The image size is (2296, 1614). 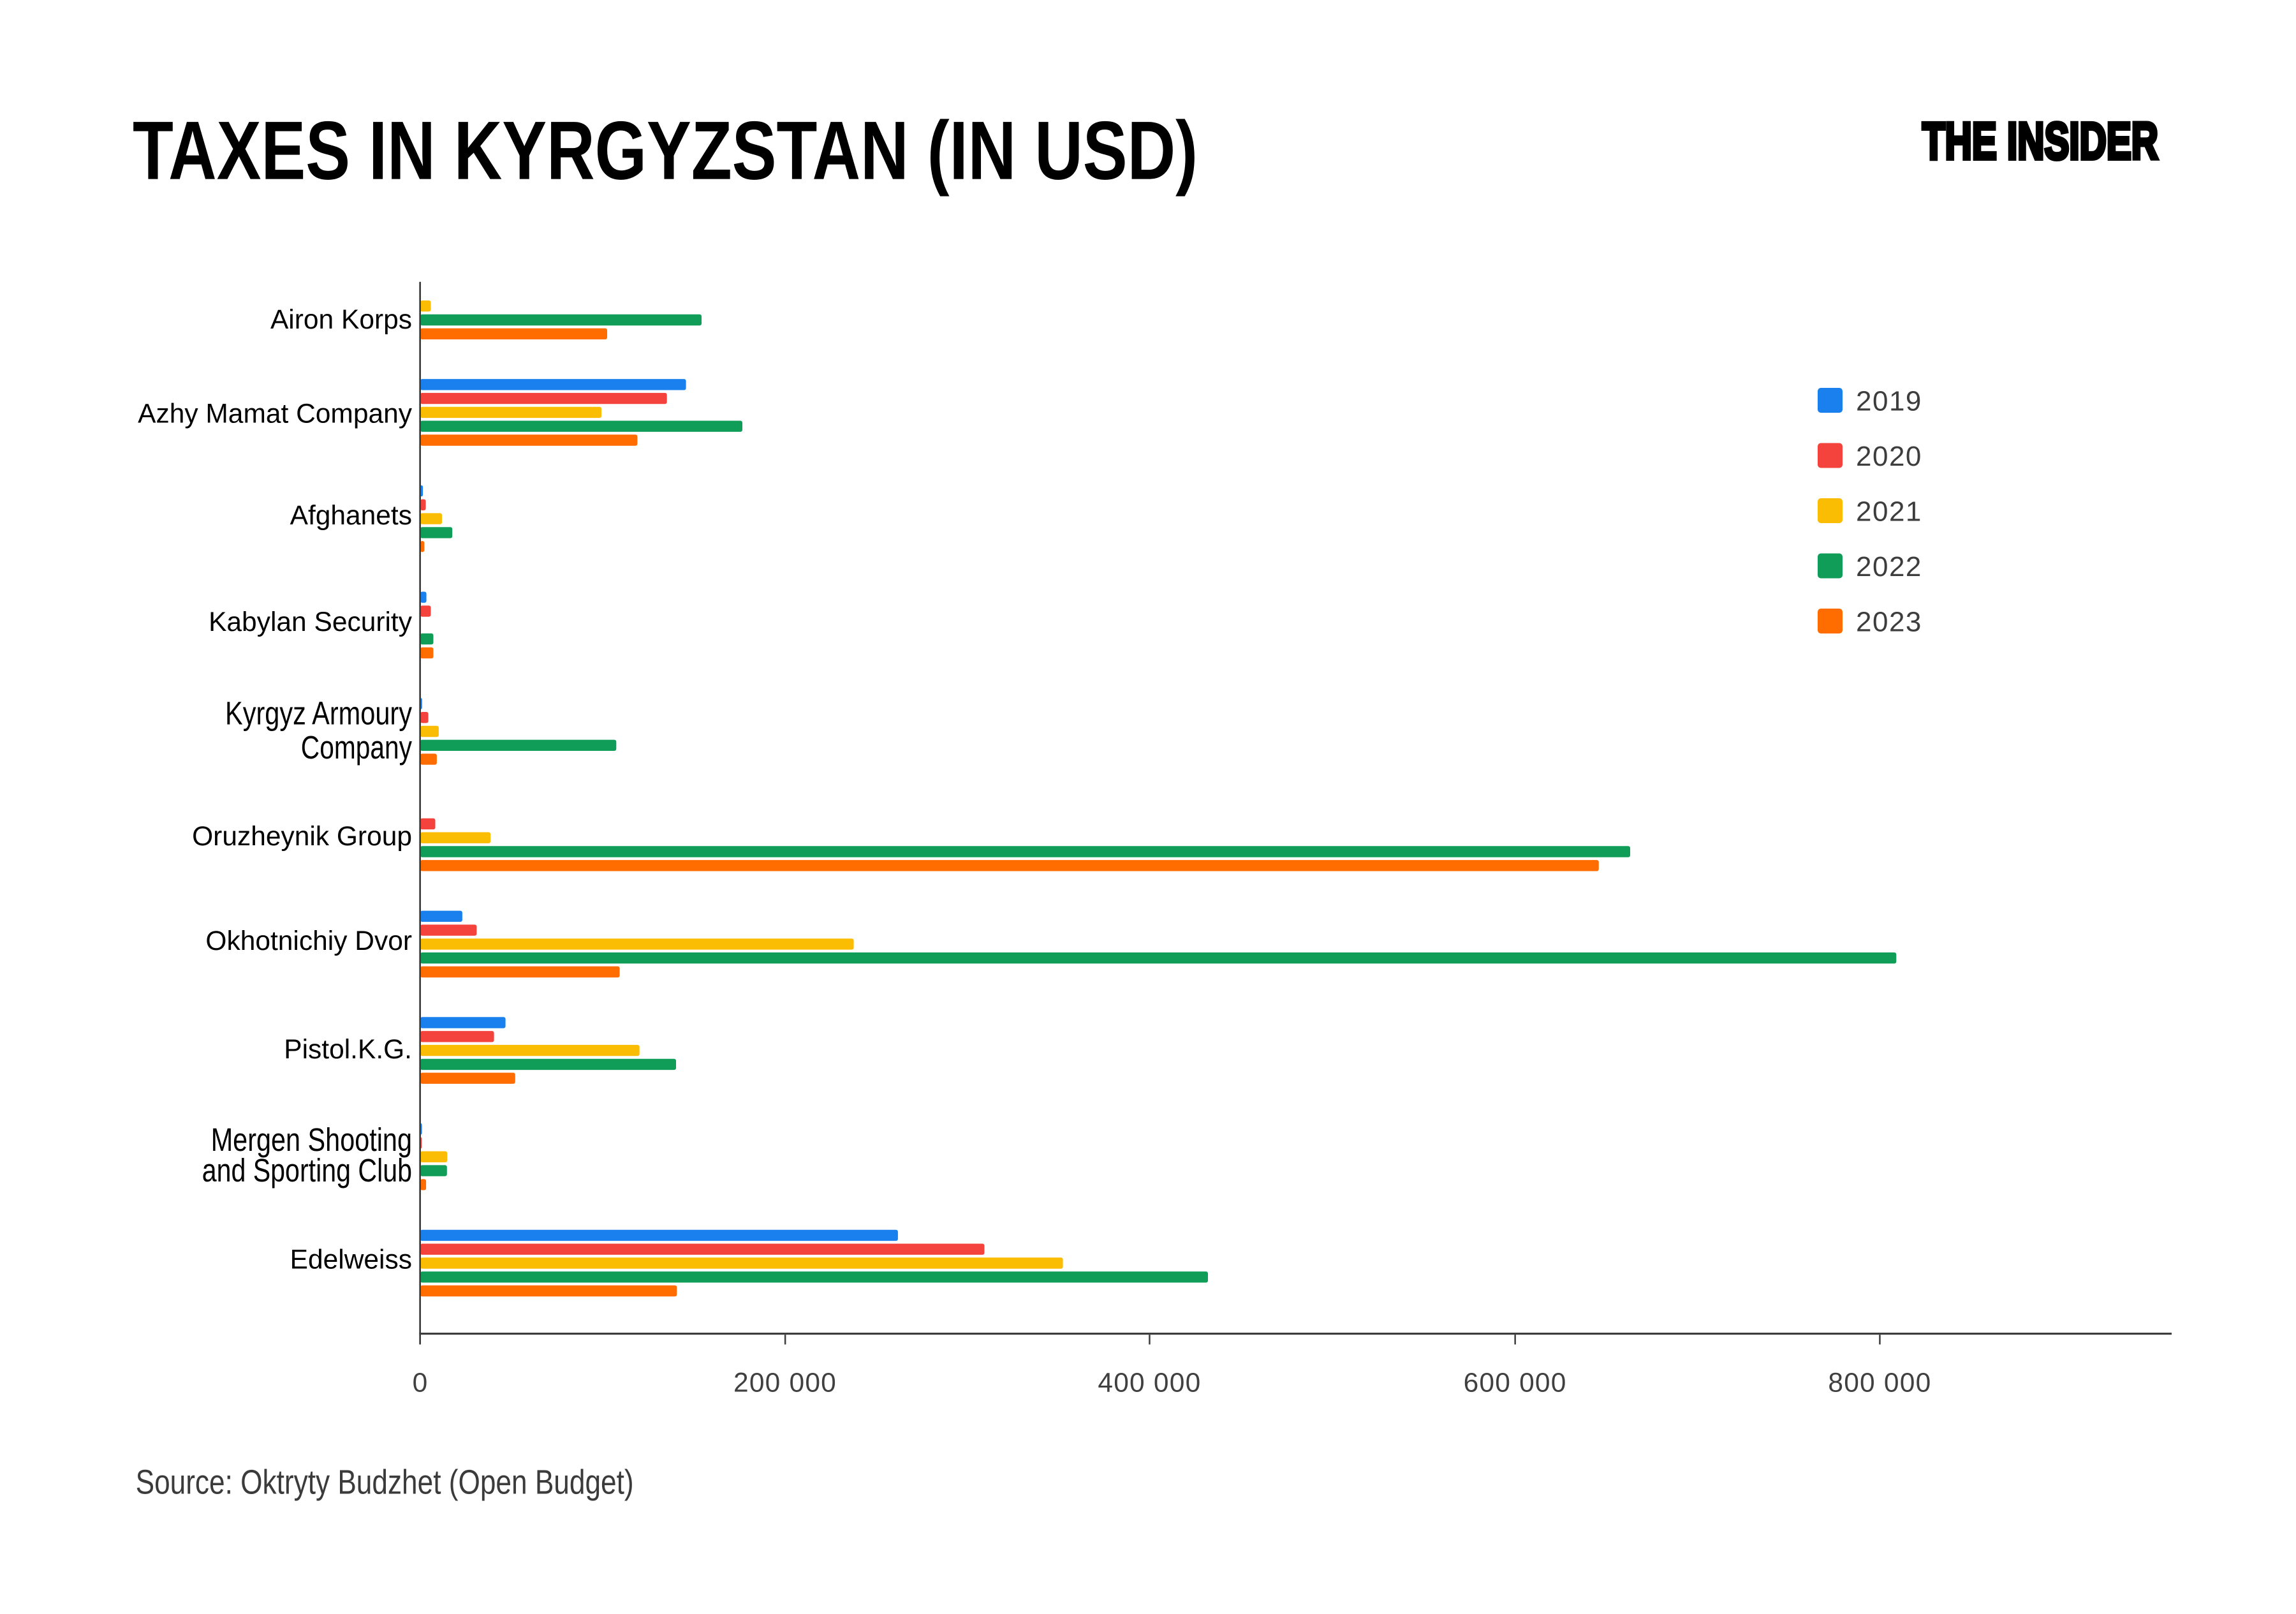 I want to click on svg-text: 2022, so click(x=1889, y=566).